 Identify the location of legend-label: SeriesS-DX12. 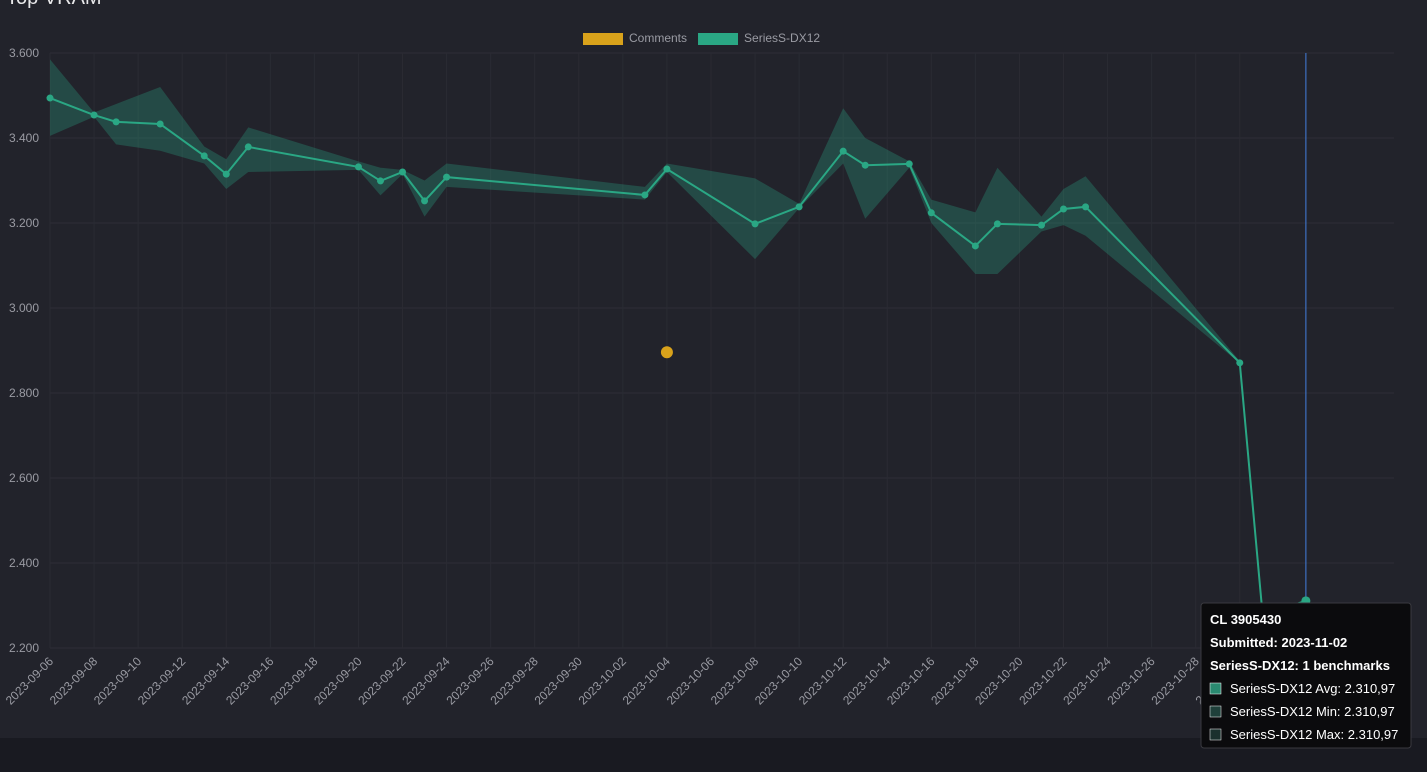
(782, 38).